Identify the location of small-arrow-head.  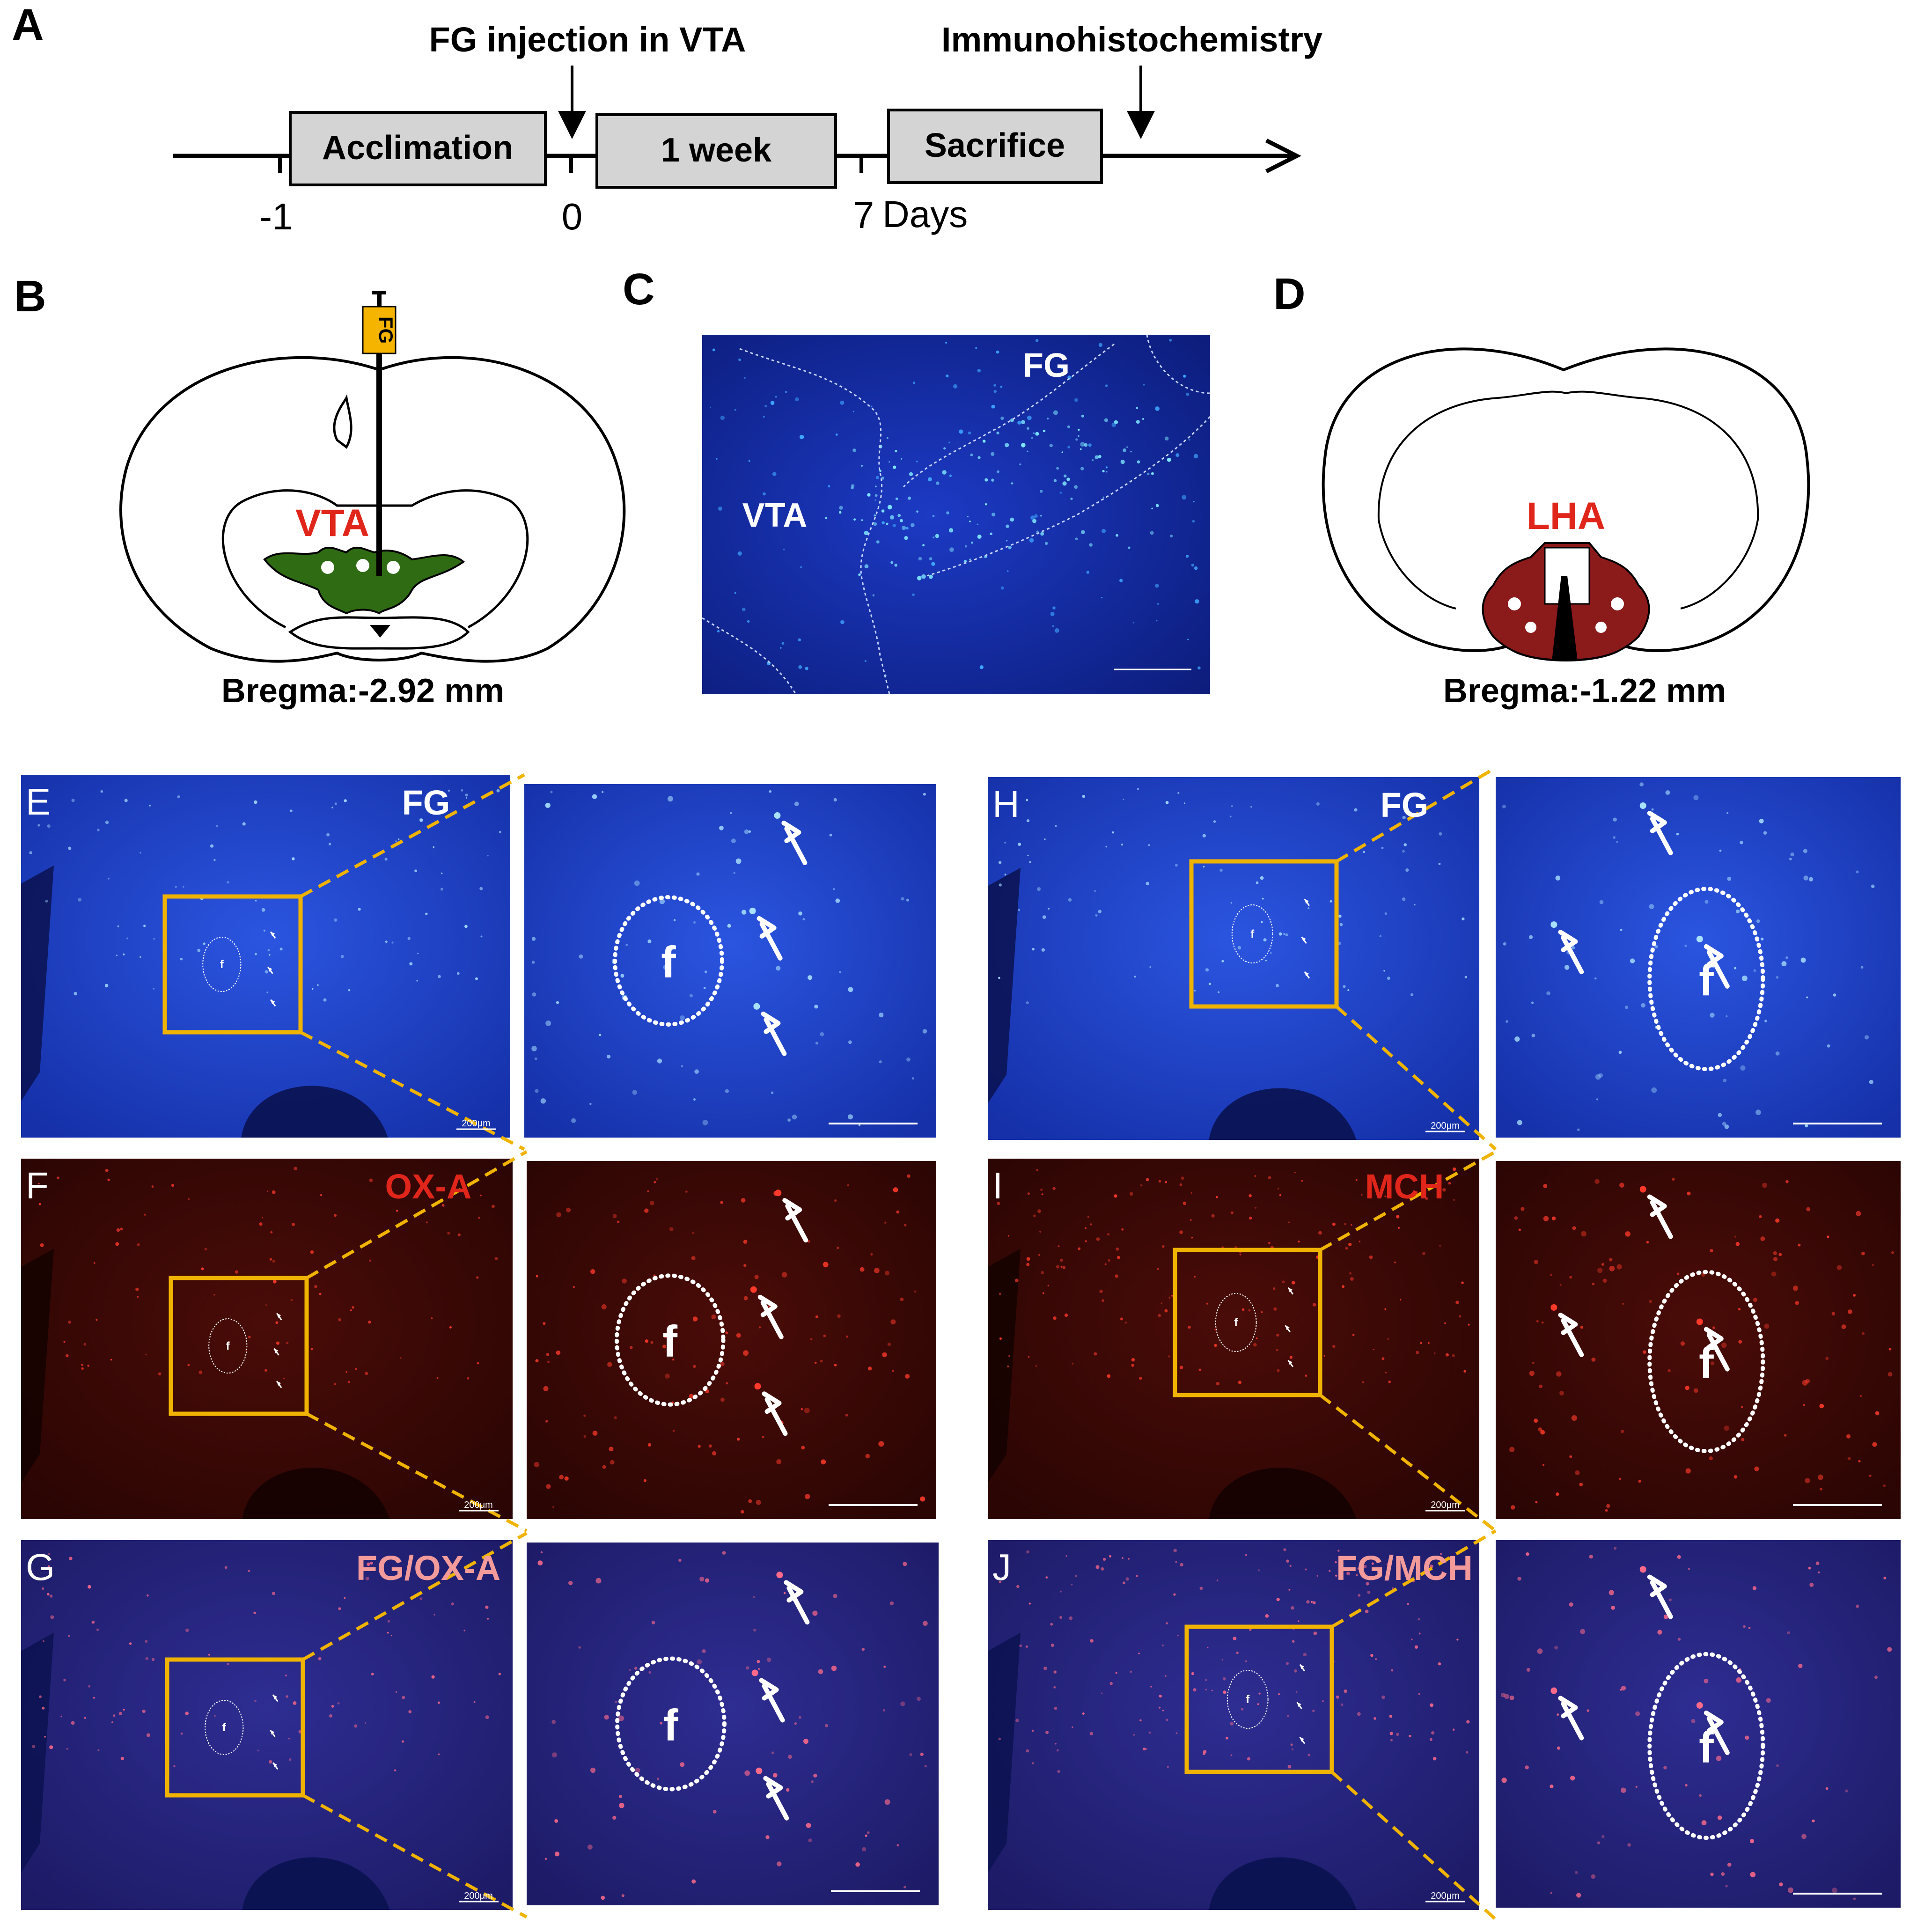
(1303, 939).